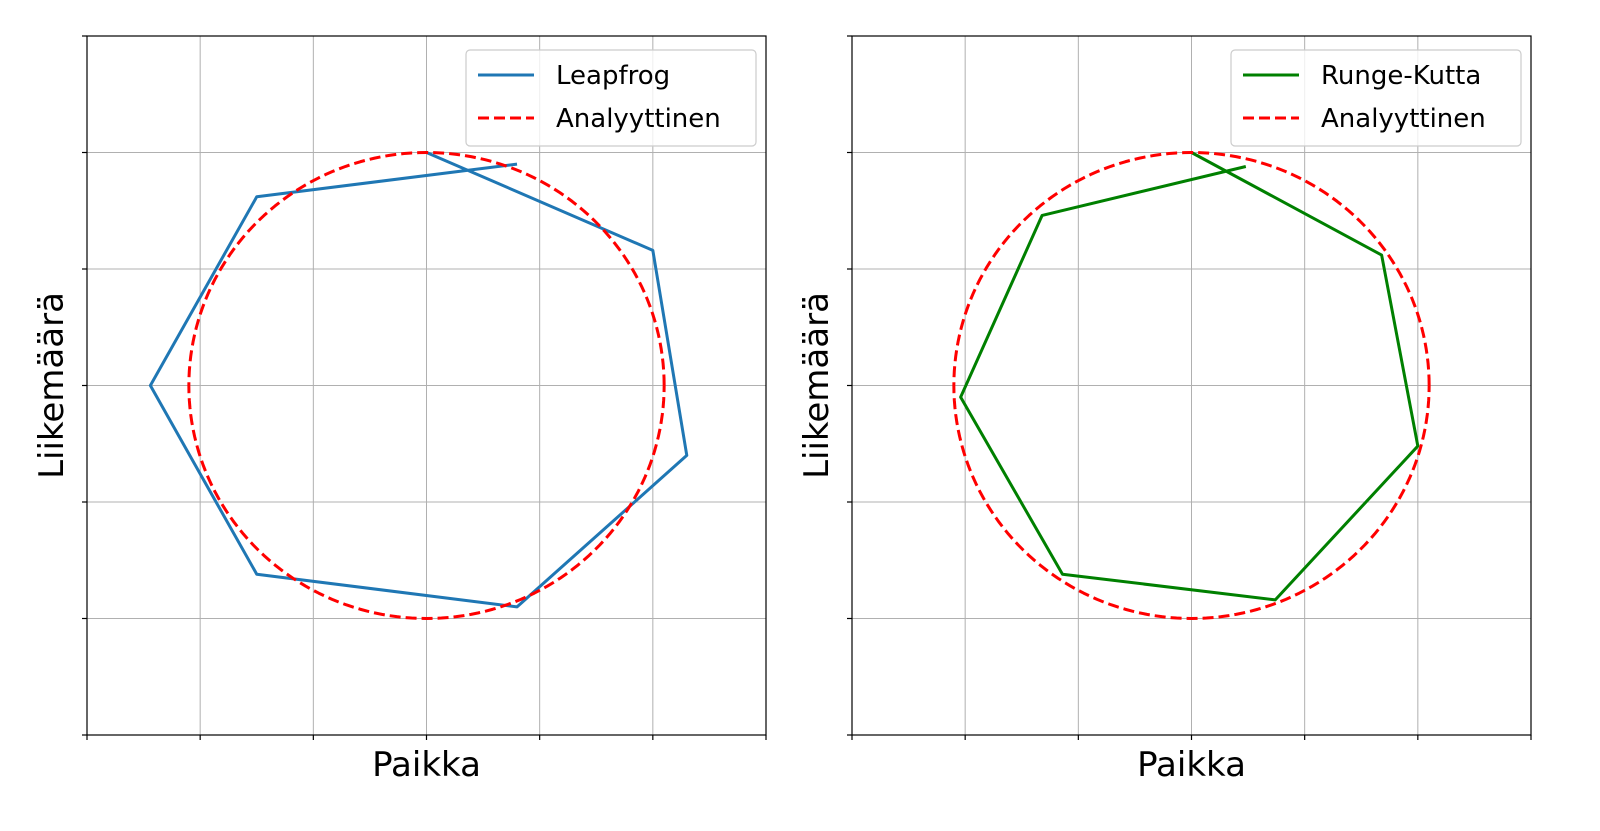 The height and width of the screenshot is (831, 1600). Describe the element at coordinates (613, 76) in the screenshot. I see `legend-label-leapfrog: Leapfrog` at that location.